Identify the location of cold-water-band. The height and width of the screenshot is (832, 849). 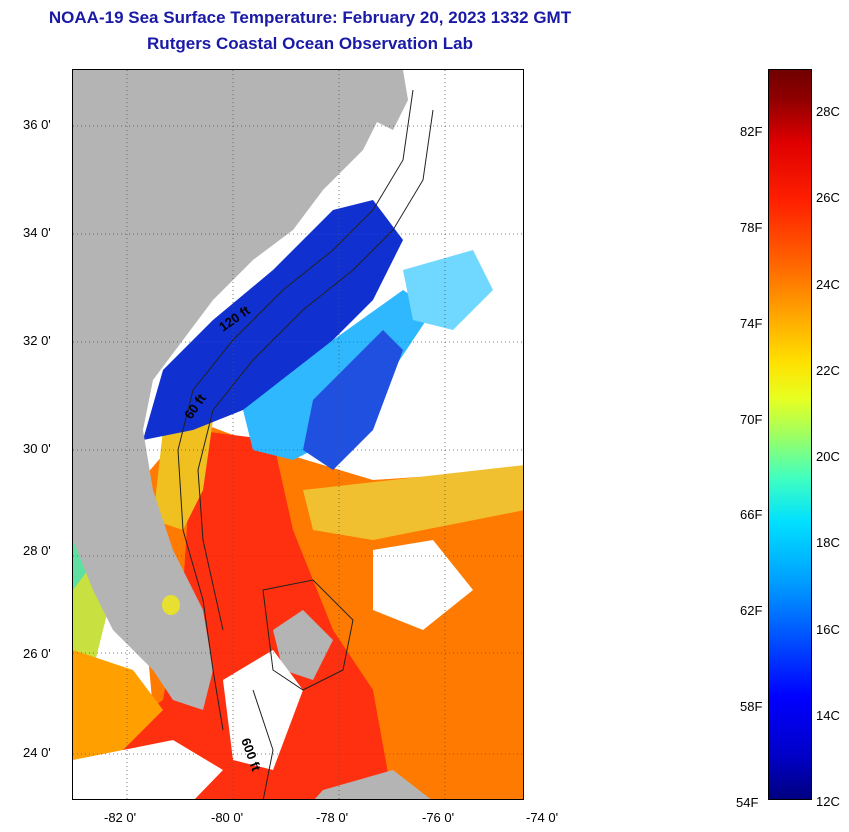
(353, 400).